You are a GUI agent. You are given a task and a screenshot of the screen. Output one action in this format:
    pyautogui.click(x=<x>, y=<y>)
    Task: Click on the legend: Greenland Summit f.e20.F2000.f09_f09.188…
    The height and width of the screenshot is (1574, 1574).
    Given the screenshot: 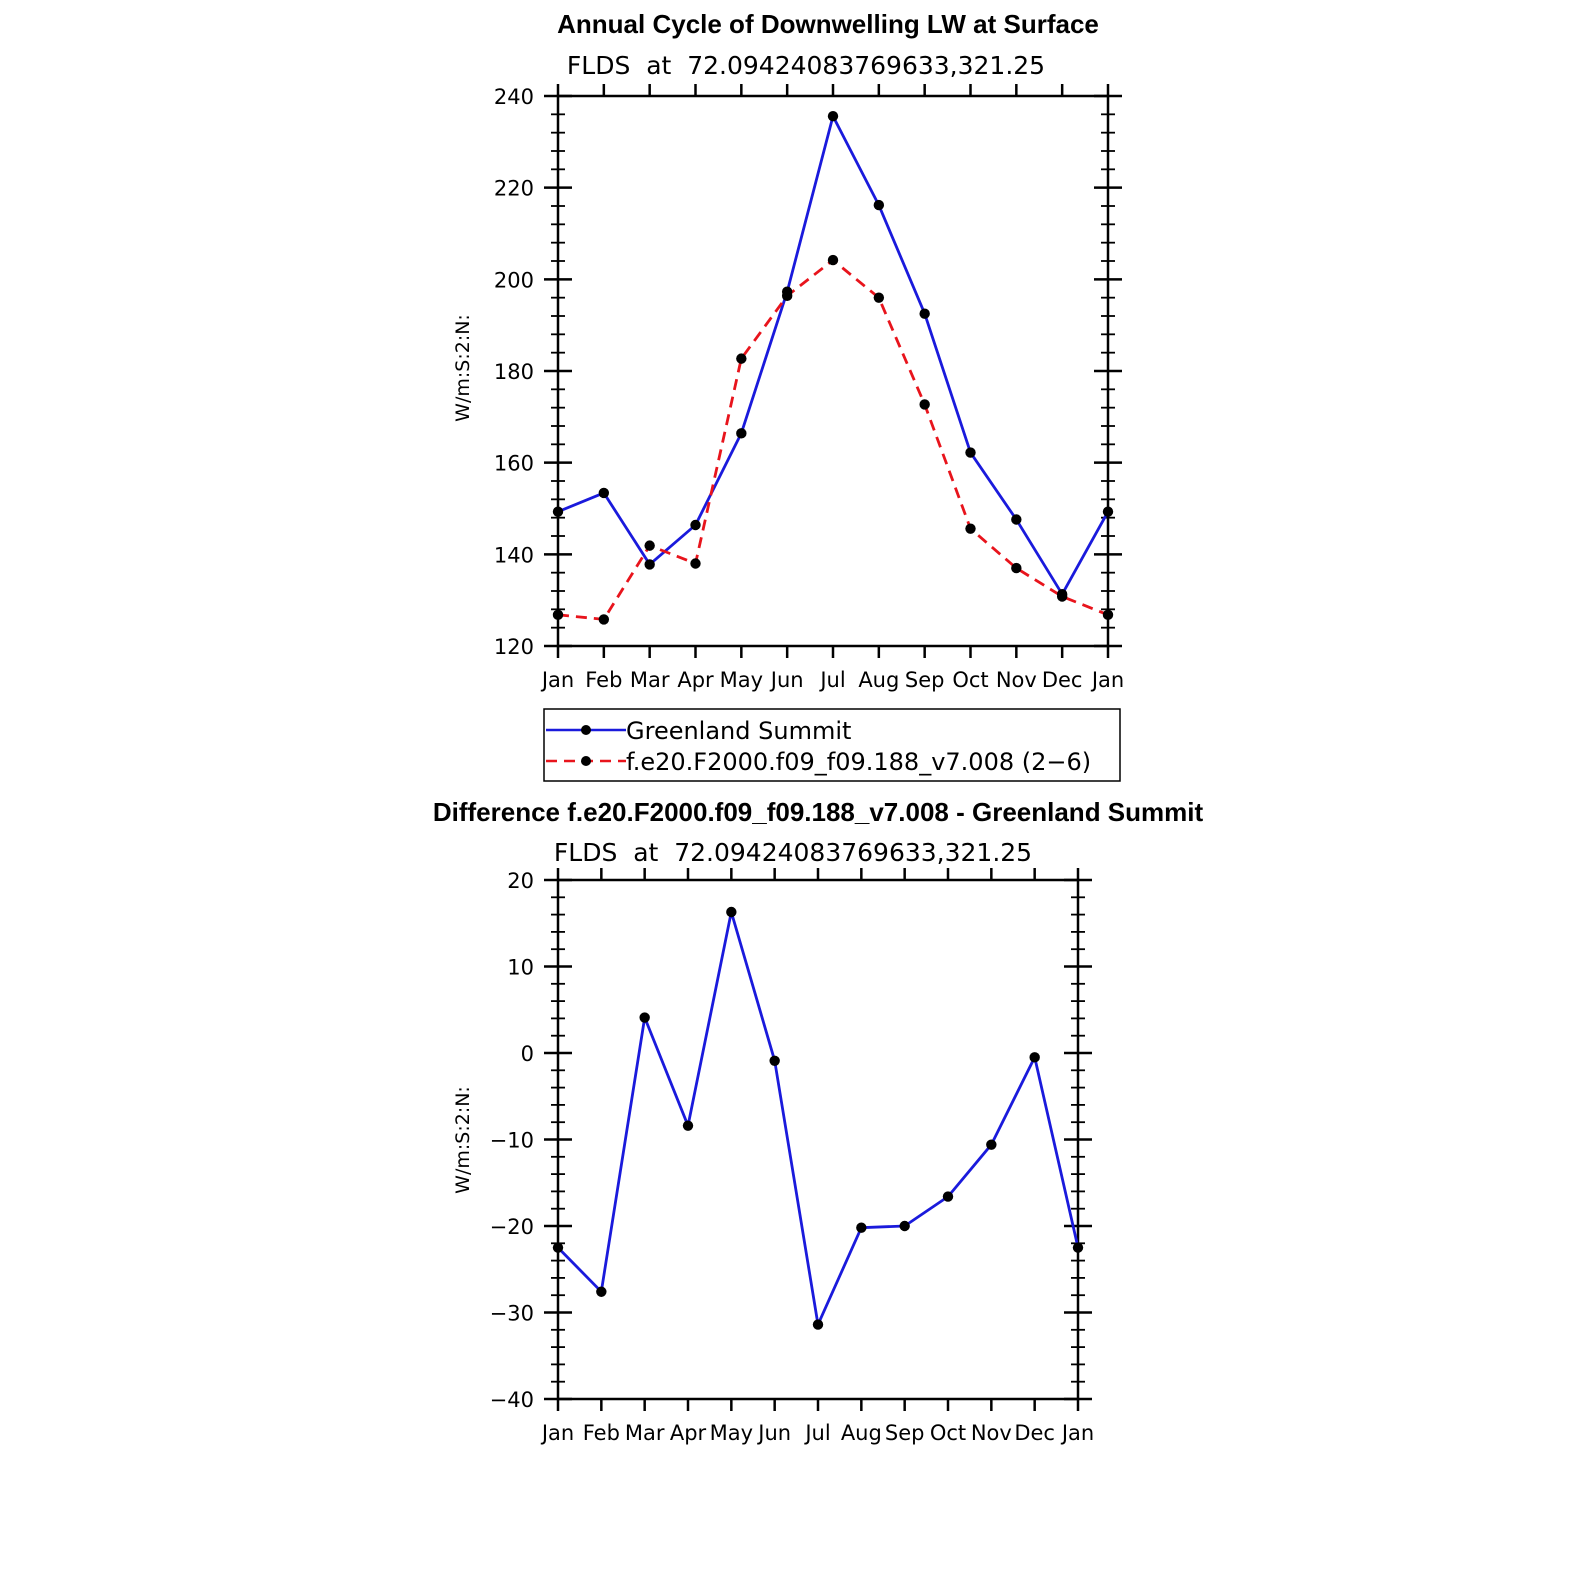 What is the action you would take?
    pyautogui.click(x=832, y=745)
    